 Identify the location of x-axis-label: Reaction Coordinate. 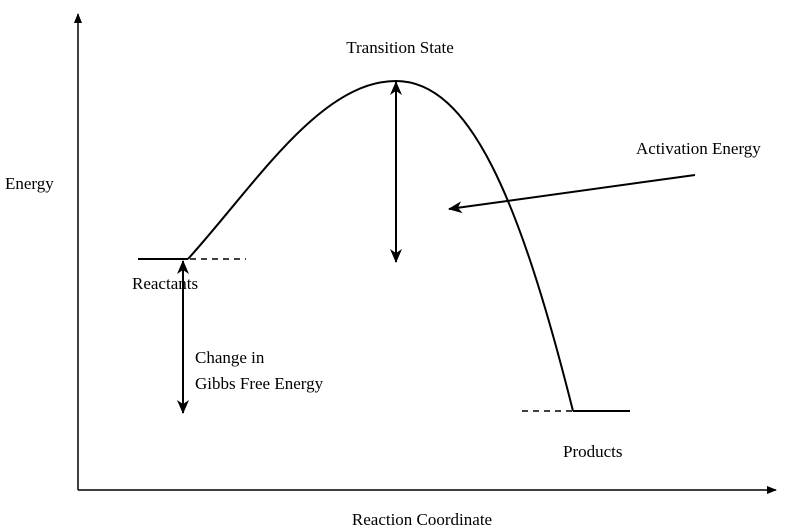
(422, 519).